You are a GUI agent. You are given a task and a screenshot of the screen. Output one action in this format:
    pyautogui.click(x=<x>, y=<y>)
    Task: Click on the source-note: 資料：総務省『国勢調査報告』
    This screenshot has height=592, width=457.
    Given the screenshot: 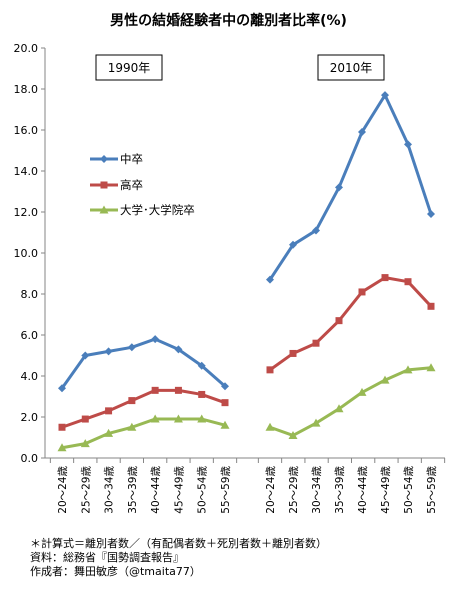 What is the action you would take?
    pyautogui.click(x=107, y=557)
    